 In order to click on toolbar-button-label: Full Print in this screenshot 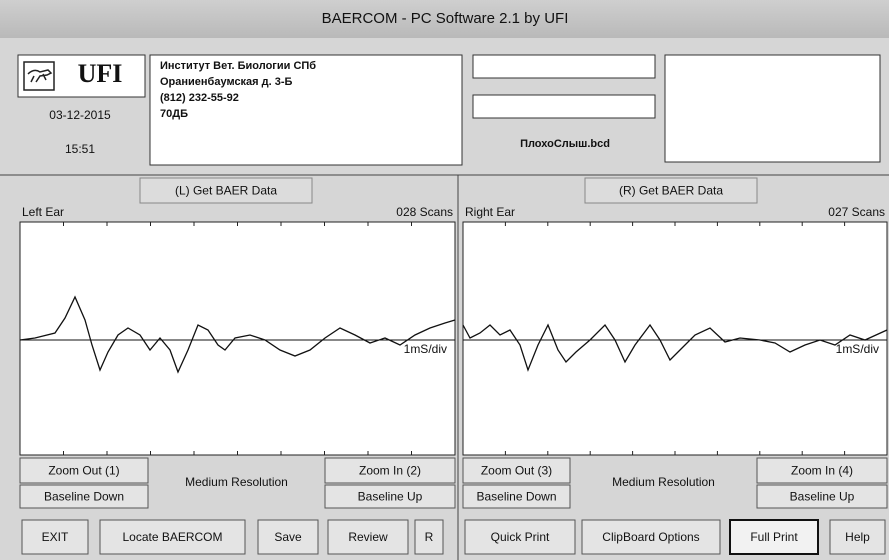, I will do `click(774, 537)`.